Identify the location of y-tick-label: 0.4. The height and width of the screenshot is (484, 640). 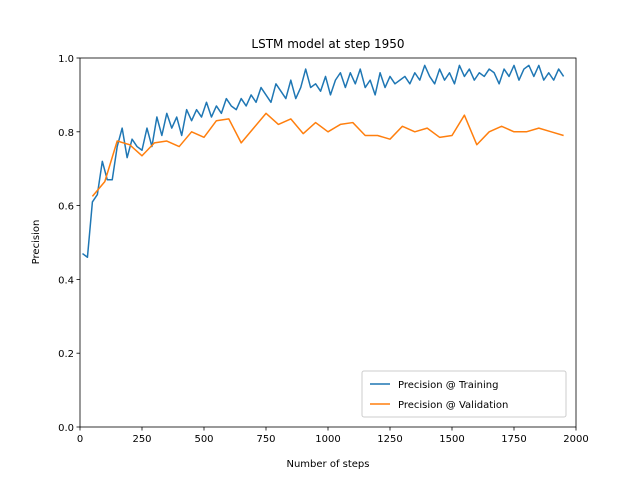
(66, 280).